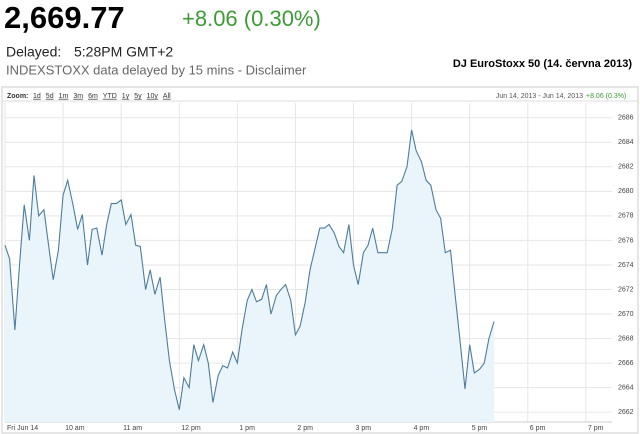 The image size is (640, 434). What do you see at coordinates (626, 240) in the screenshot?
I see `y-tick-label: 2676` at bounding box center [626, 240].